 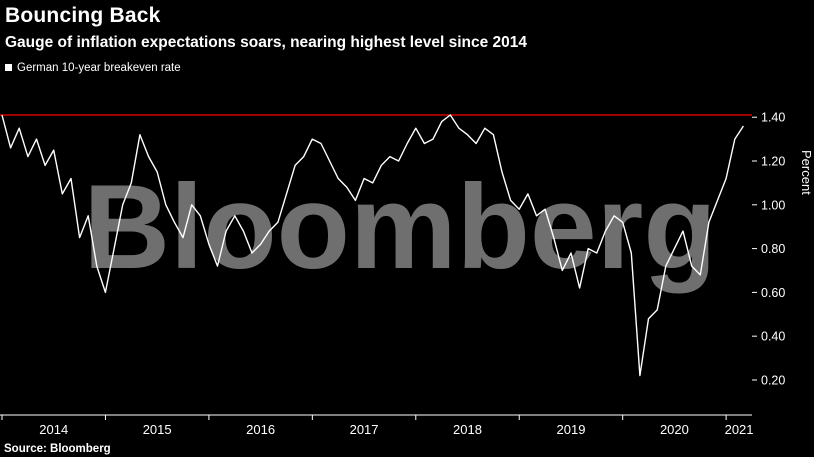 What do you see at coordinates (467, 429) in the screenshot?
I see `x-tick-label: 2018` at bounding box center [467, 429].